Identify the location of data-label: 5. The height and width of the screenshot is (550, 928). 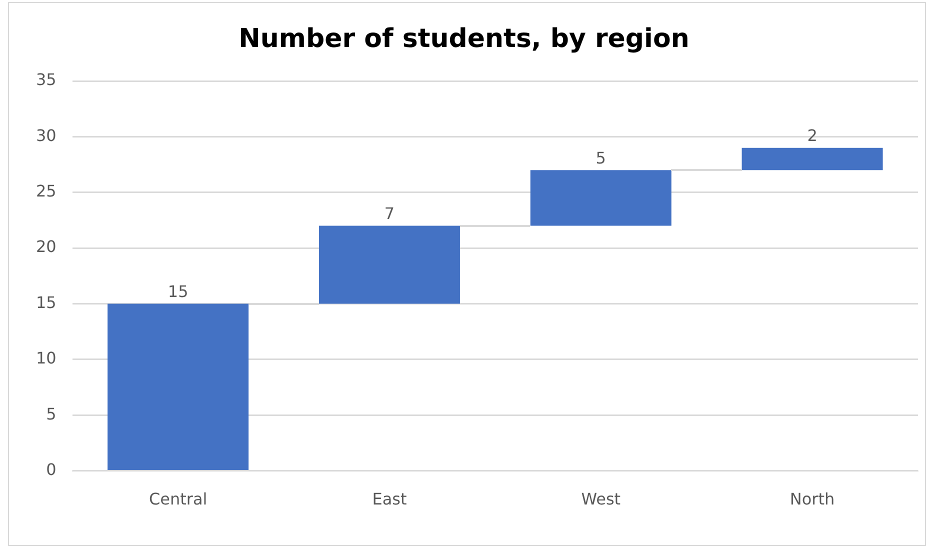
(601, 158).